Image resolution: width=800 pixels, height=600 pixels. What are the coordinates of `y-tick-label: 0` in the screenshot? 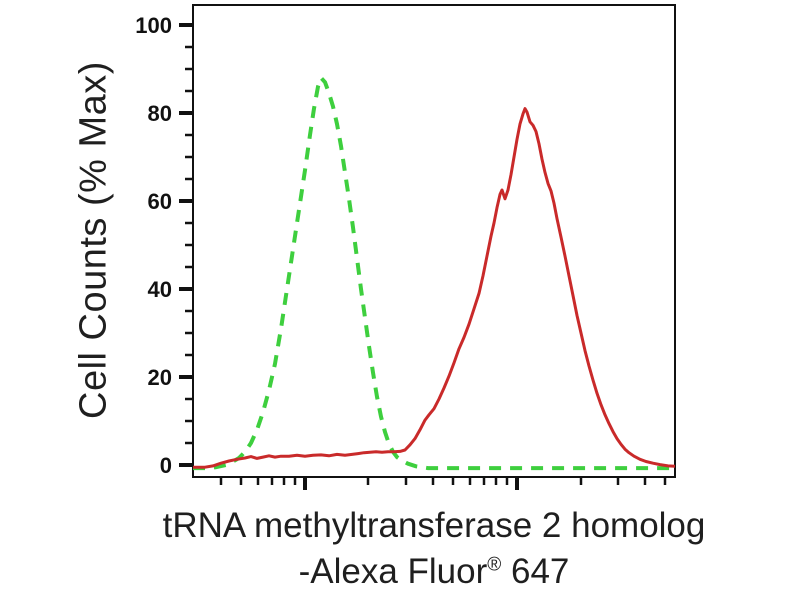 It's located at (166, 465).